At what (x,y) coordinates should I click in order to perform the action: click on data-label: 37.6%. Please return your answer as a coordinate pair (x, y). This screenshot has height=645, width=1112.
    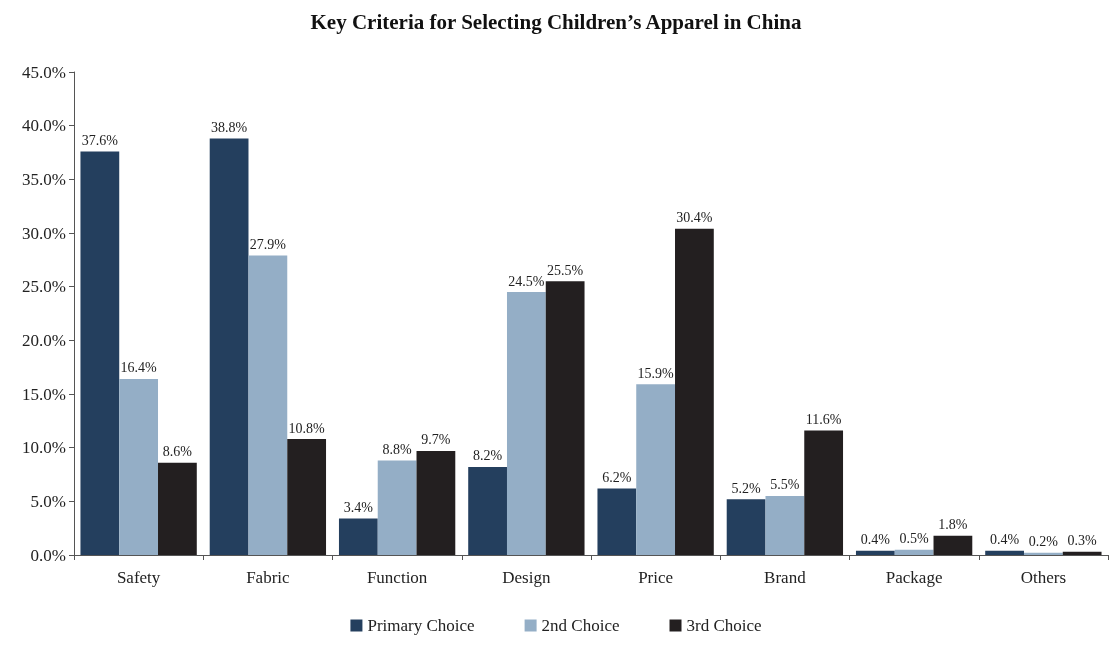
    Looking at the image, I should click on (100, 140).